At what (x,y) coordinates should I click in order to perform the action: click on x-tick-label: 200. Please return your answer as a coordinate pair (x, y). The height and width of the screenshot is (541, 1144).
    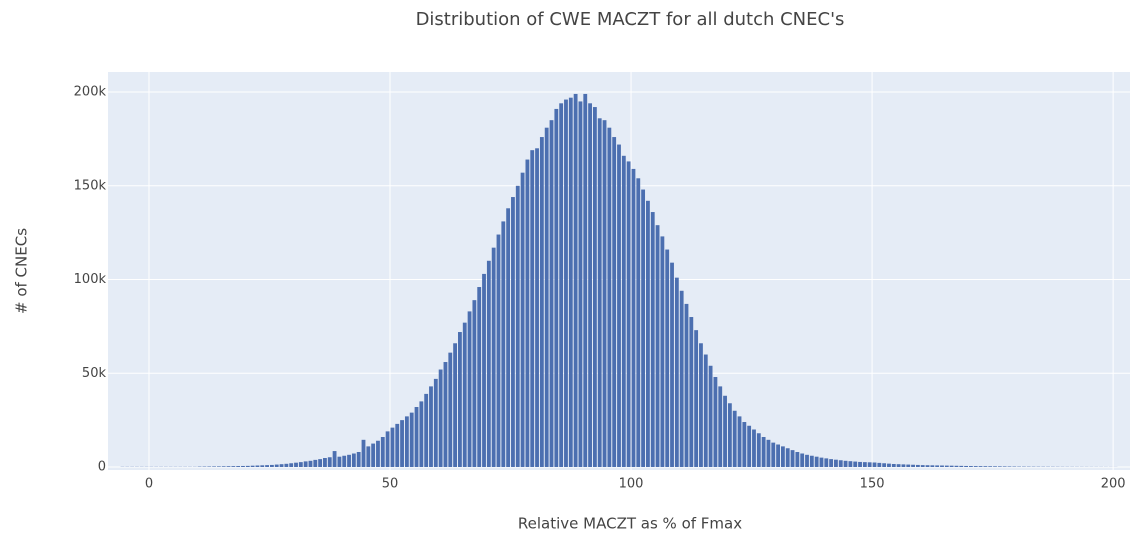
    Looking at the image, I should click on (1113, 484).